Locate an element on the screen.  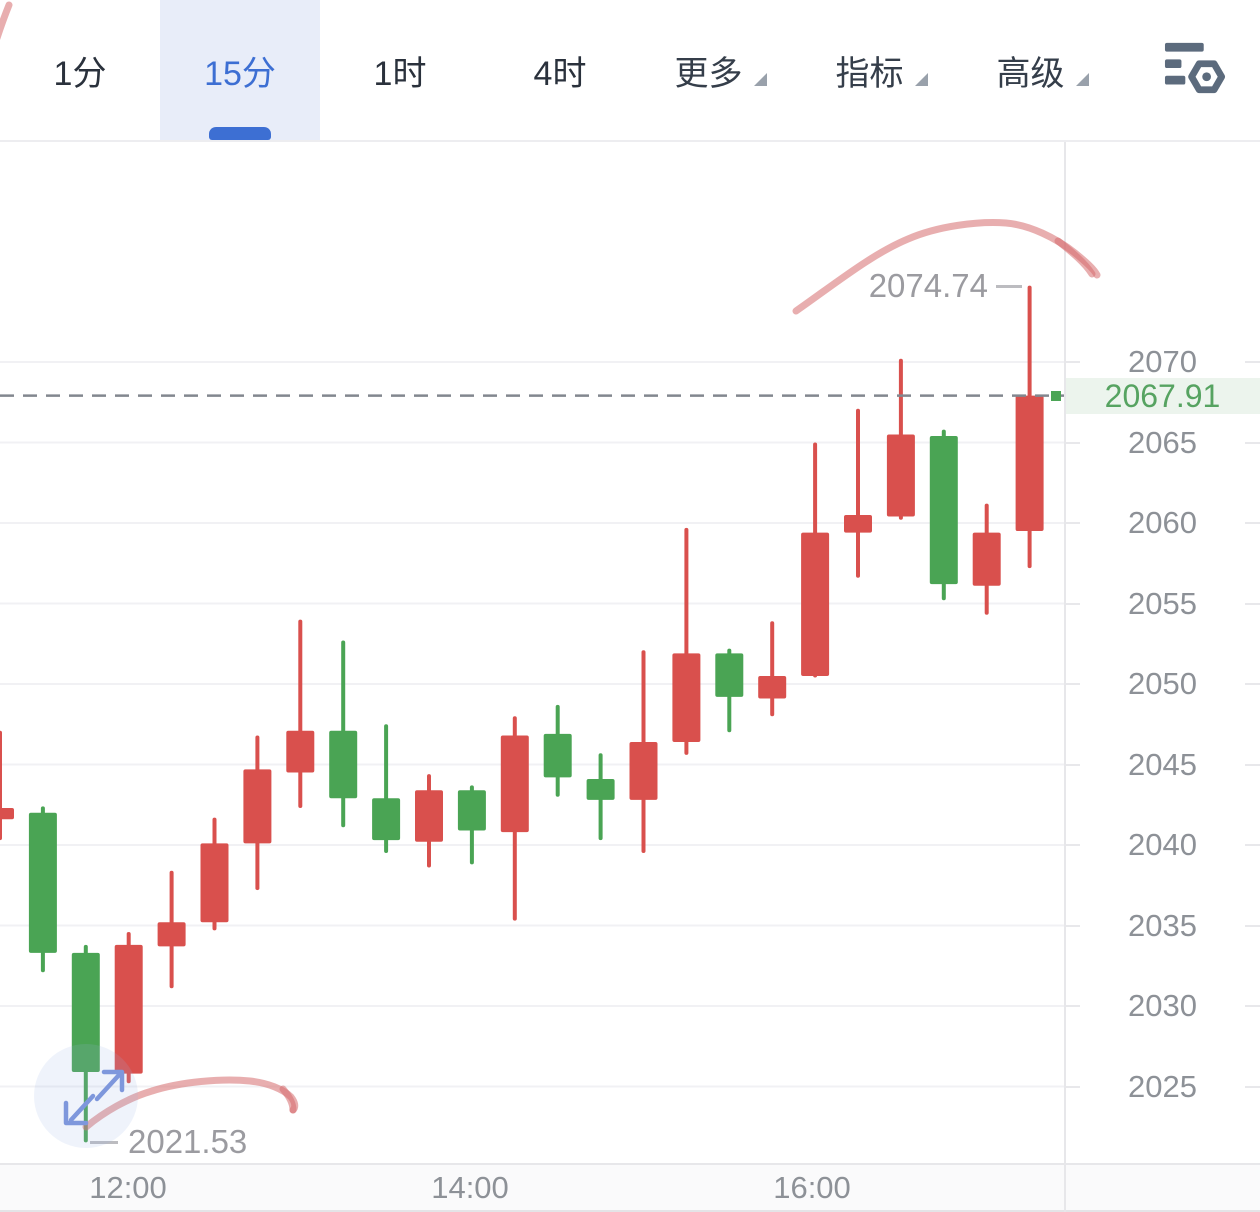
price-tick-label: 2065 is located at coordinates (1162, 442).